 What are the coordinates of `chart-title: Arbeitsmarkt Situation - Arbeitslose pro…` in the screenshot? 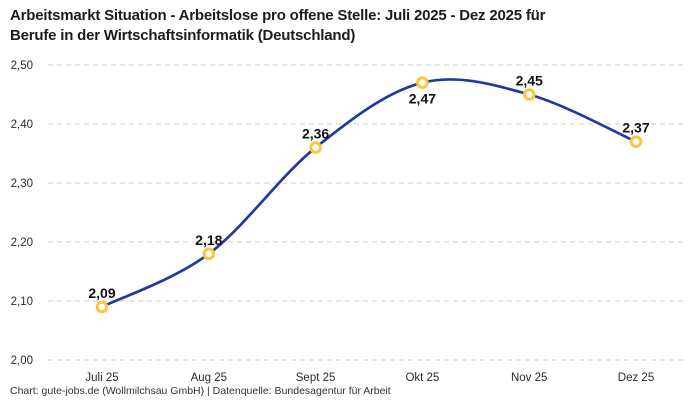 It's located at (277, 26).